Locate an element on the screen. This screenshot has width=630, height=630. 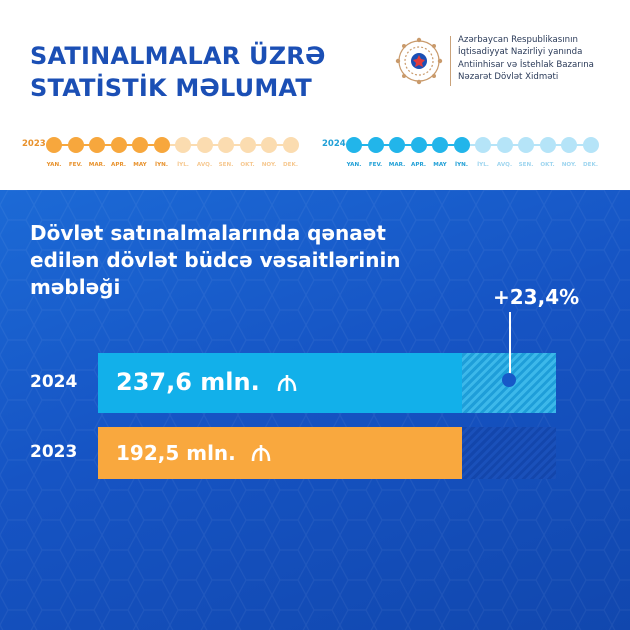
value-label: 192,5 mln. is located at coordinates (176, 452).